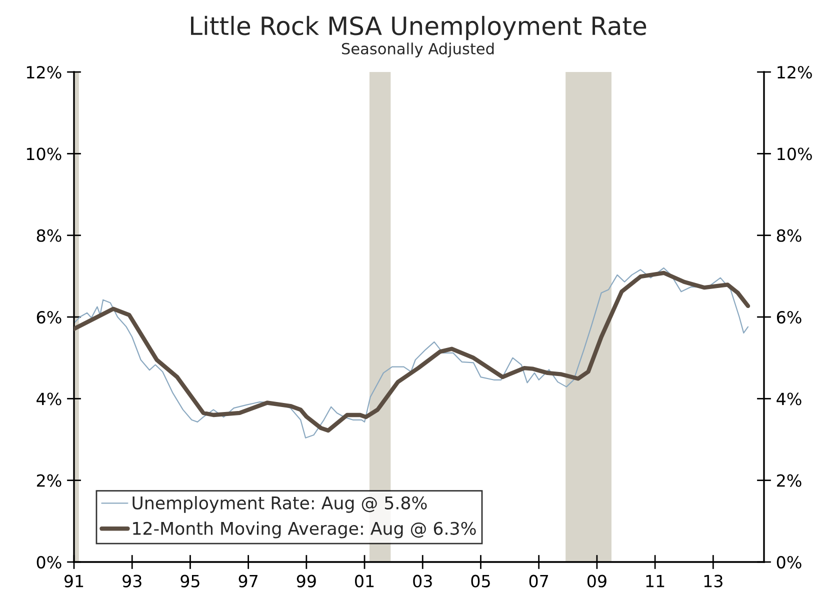  What do you see at coordinates (49, 480) in the screenshot?
I see `y-tick-label: 2%` at bounding box center [49, 480].